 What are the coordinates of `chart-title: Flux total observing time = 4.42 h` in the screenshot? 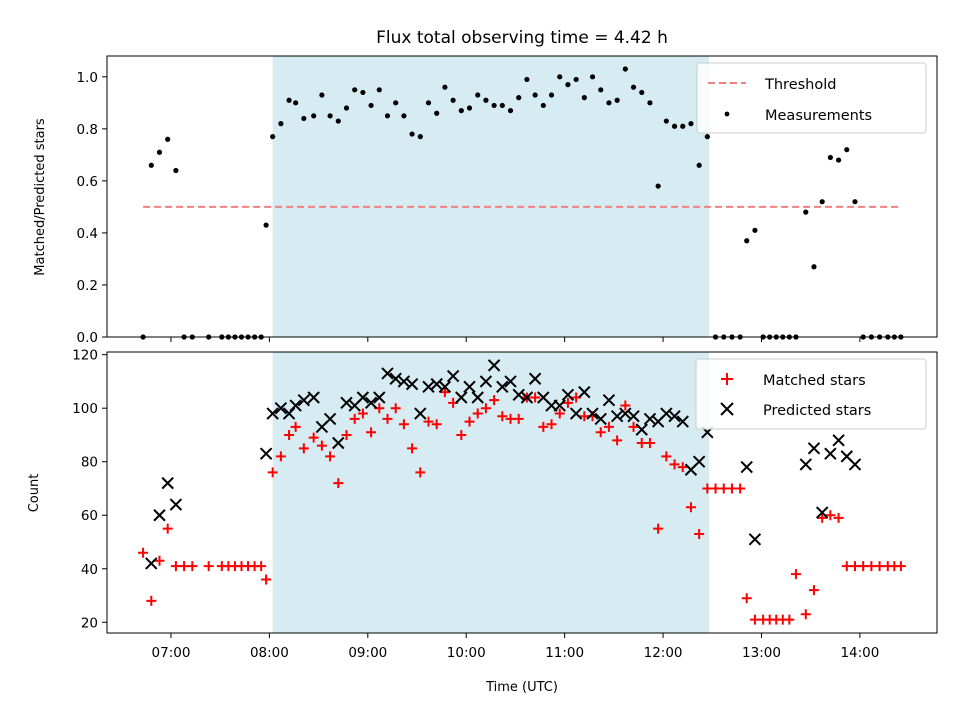 It's located at (522, 38).